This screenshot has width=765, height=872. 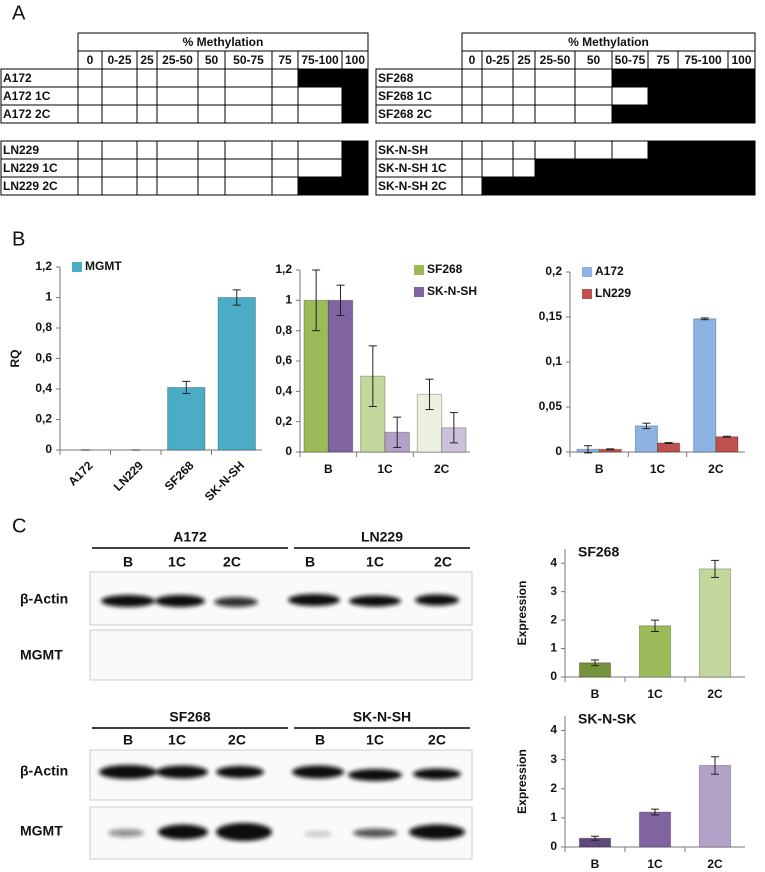 I want to click on column-header: 0, so click(x=90, y=60).